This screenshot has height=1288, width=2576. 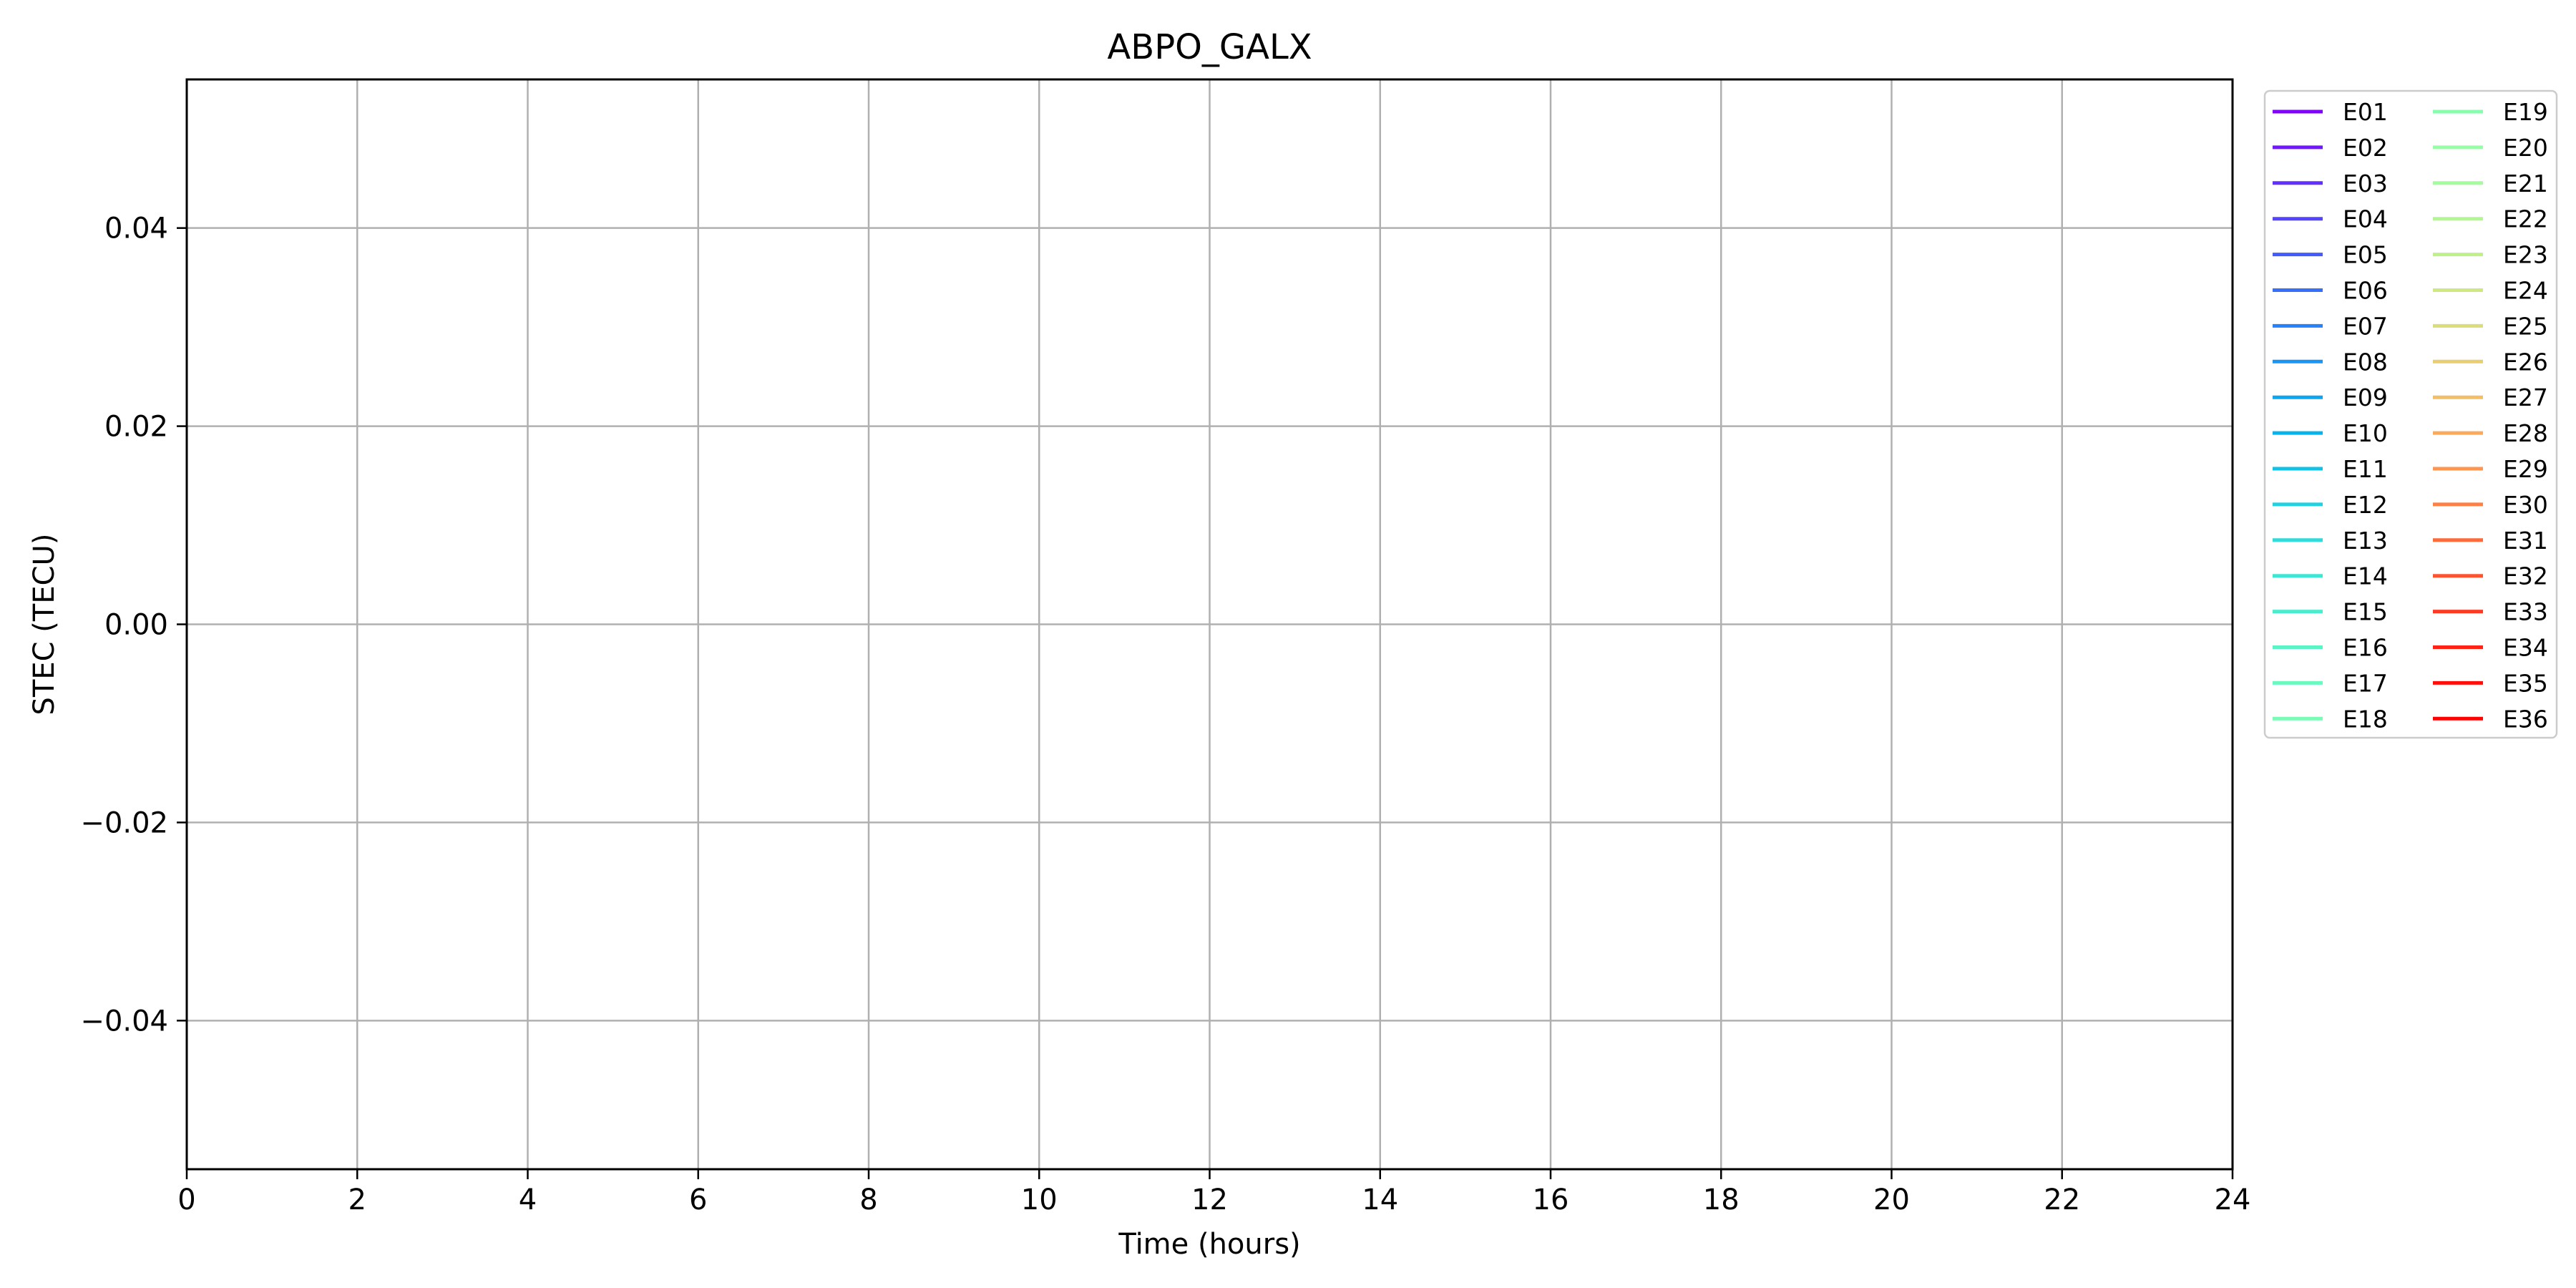 I want to click on x-axis-label: Time (hours), so click(x=1209, y=1244).